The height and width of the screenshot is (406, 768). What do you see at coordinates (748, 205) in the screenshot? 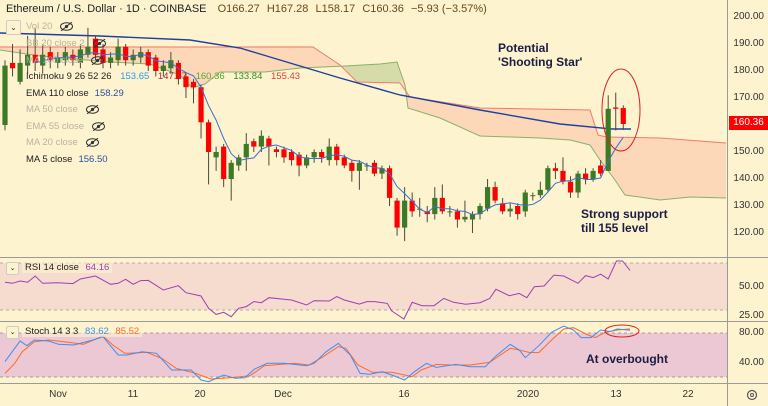
I see `price-axis-label: 130.00` at bounding box center [748, 205].